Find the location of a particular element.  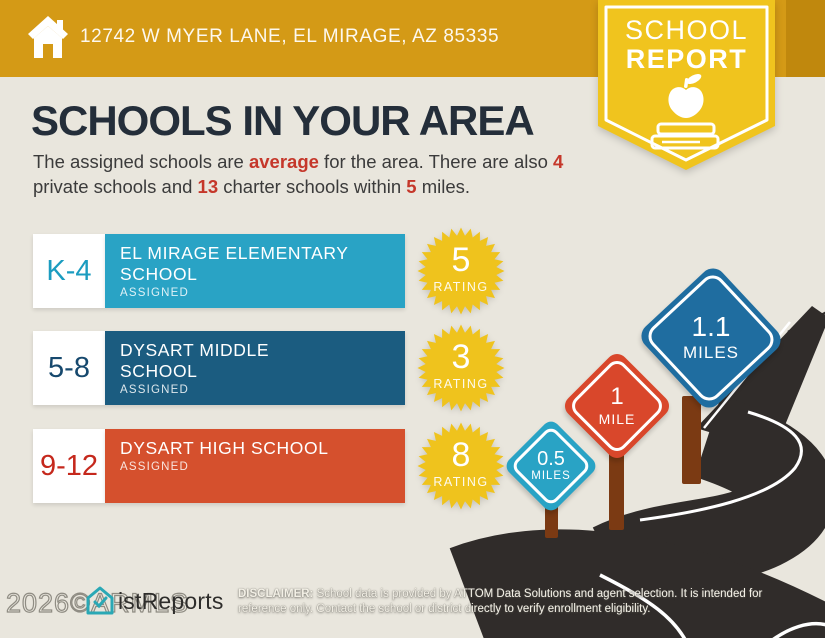

disclaimer-label: DISCLAIMER: is located at coordinates (276, 594).